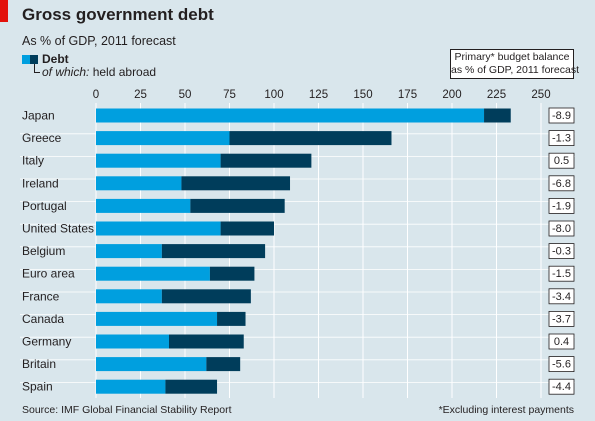 The width and height of the screenshot is (595, 421). Describe the element at coordinates (66, 72) in the screenshot. I see `legend-label-of-which: of which:` at that location.